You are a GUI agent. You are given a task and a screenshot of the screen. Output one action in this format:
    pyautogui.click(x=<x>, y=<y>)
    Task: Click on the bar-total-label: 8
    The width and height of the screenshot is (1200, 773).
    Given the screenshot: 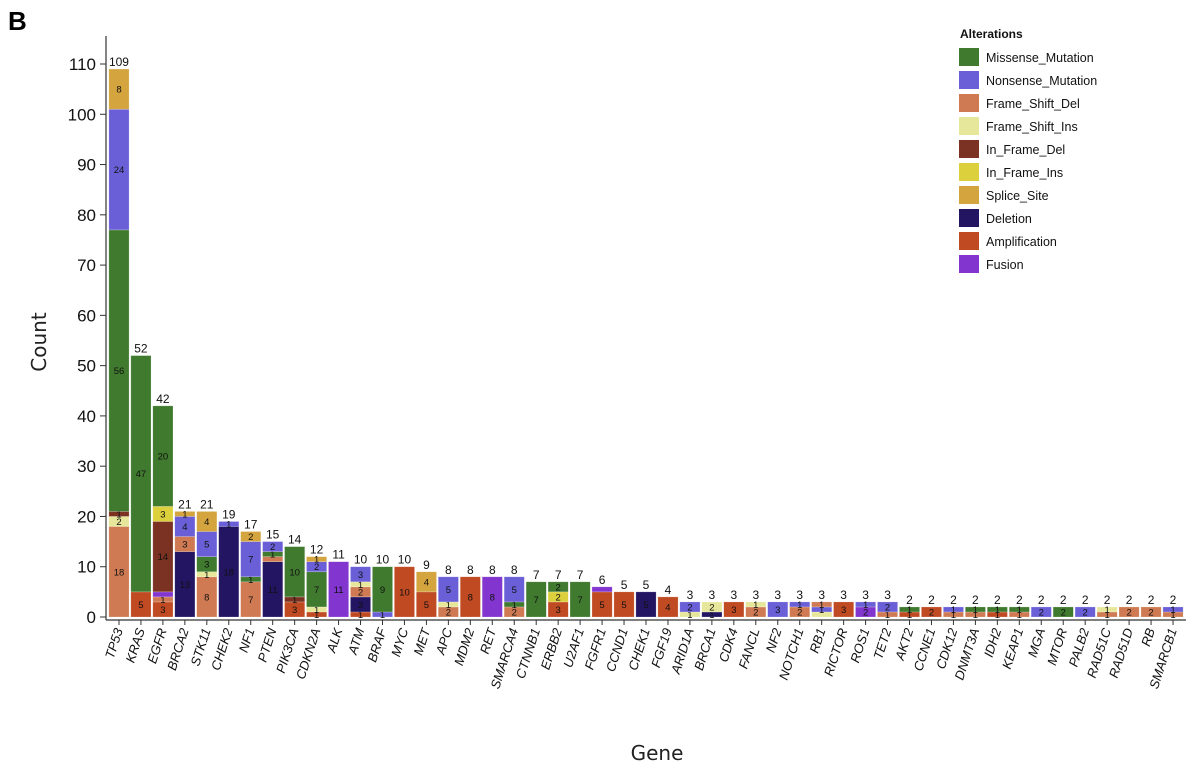 What is the action you would take?
    pyautogui.click(x=514, y=570)
    